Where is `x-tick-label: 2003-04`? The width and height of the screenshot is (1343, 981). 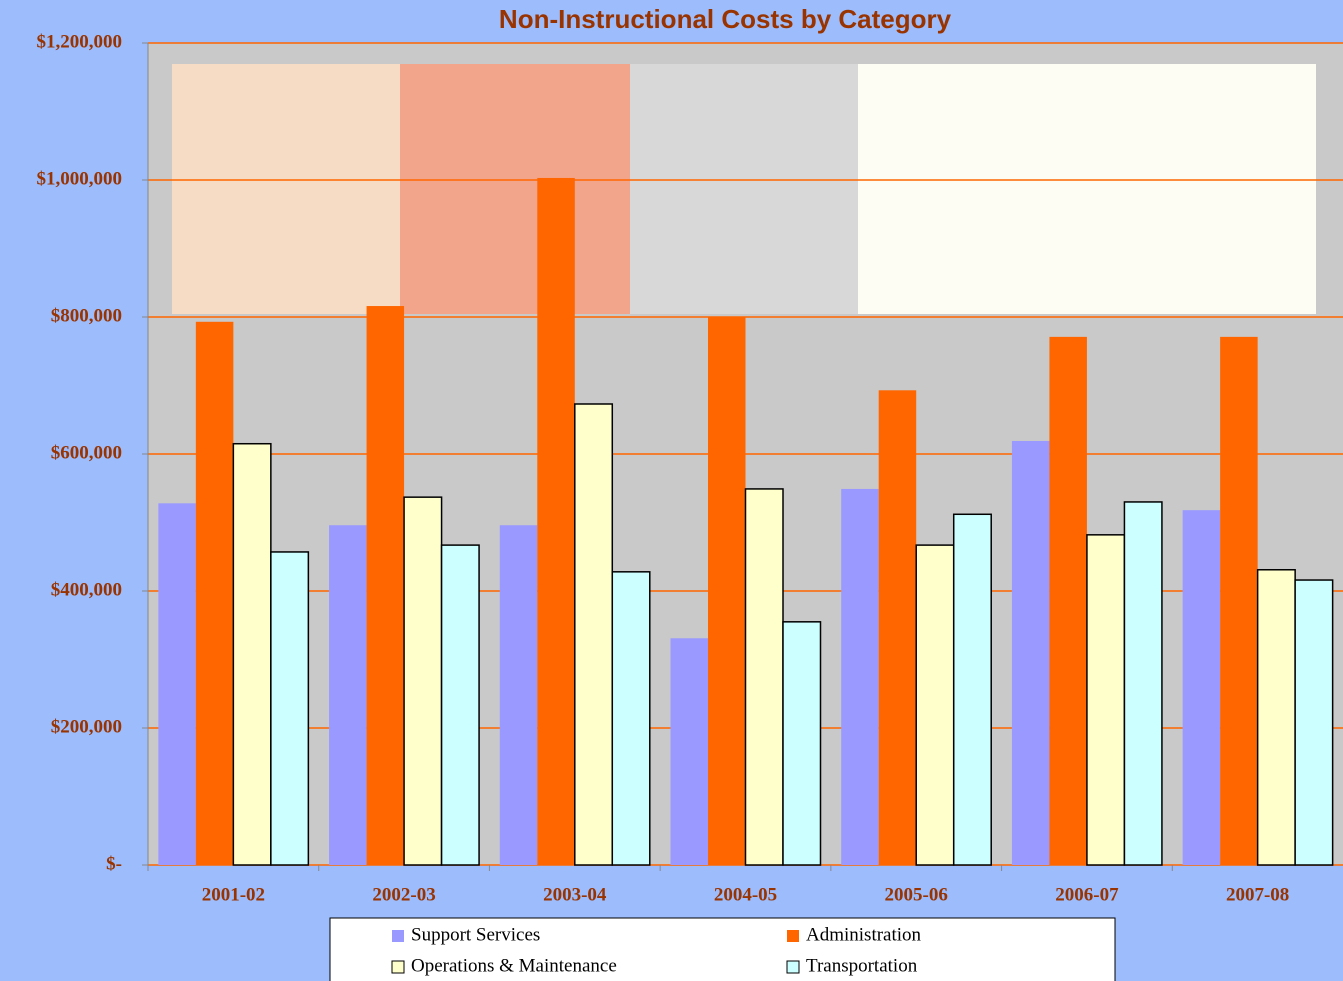
x-tick-label: 2003-04 is located at coordinates (575, 894).